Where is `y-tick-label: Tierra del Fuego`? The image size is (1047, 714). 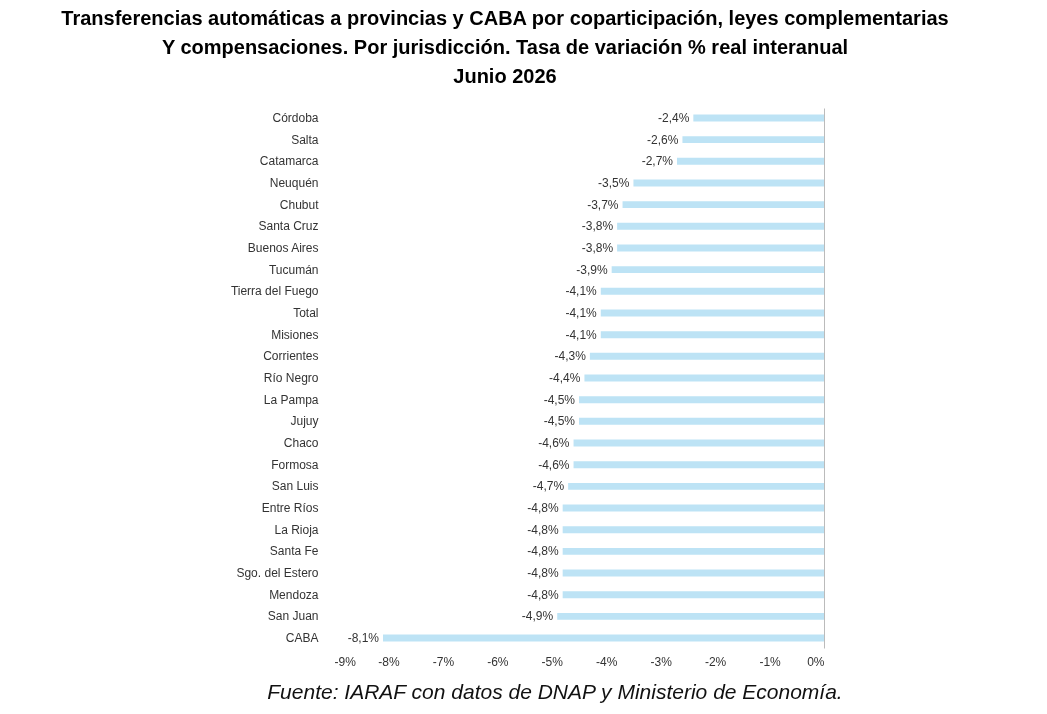
y-tick-label: Tierra del Fuego is located at coordinates (274, 291).